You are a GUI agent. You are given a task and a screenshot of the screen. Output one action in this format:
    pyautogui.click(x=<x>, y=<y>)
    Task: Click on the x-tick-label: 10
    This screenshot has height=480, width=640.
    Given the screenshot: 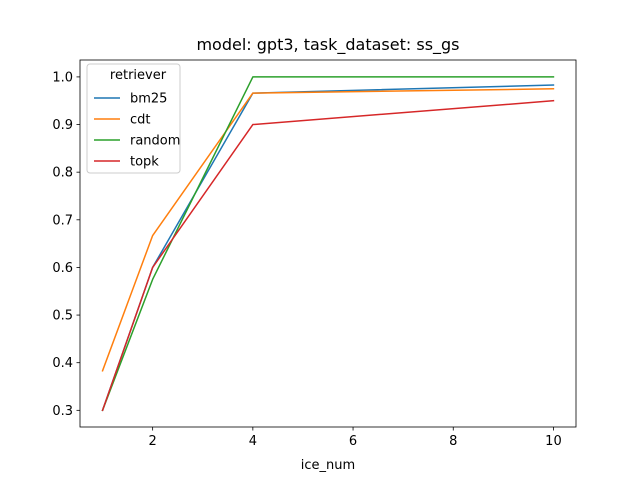 What is the action you would take?
    pyautogui.click(x=553, y=441)
    